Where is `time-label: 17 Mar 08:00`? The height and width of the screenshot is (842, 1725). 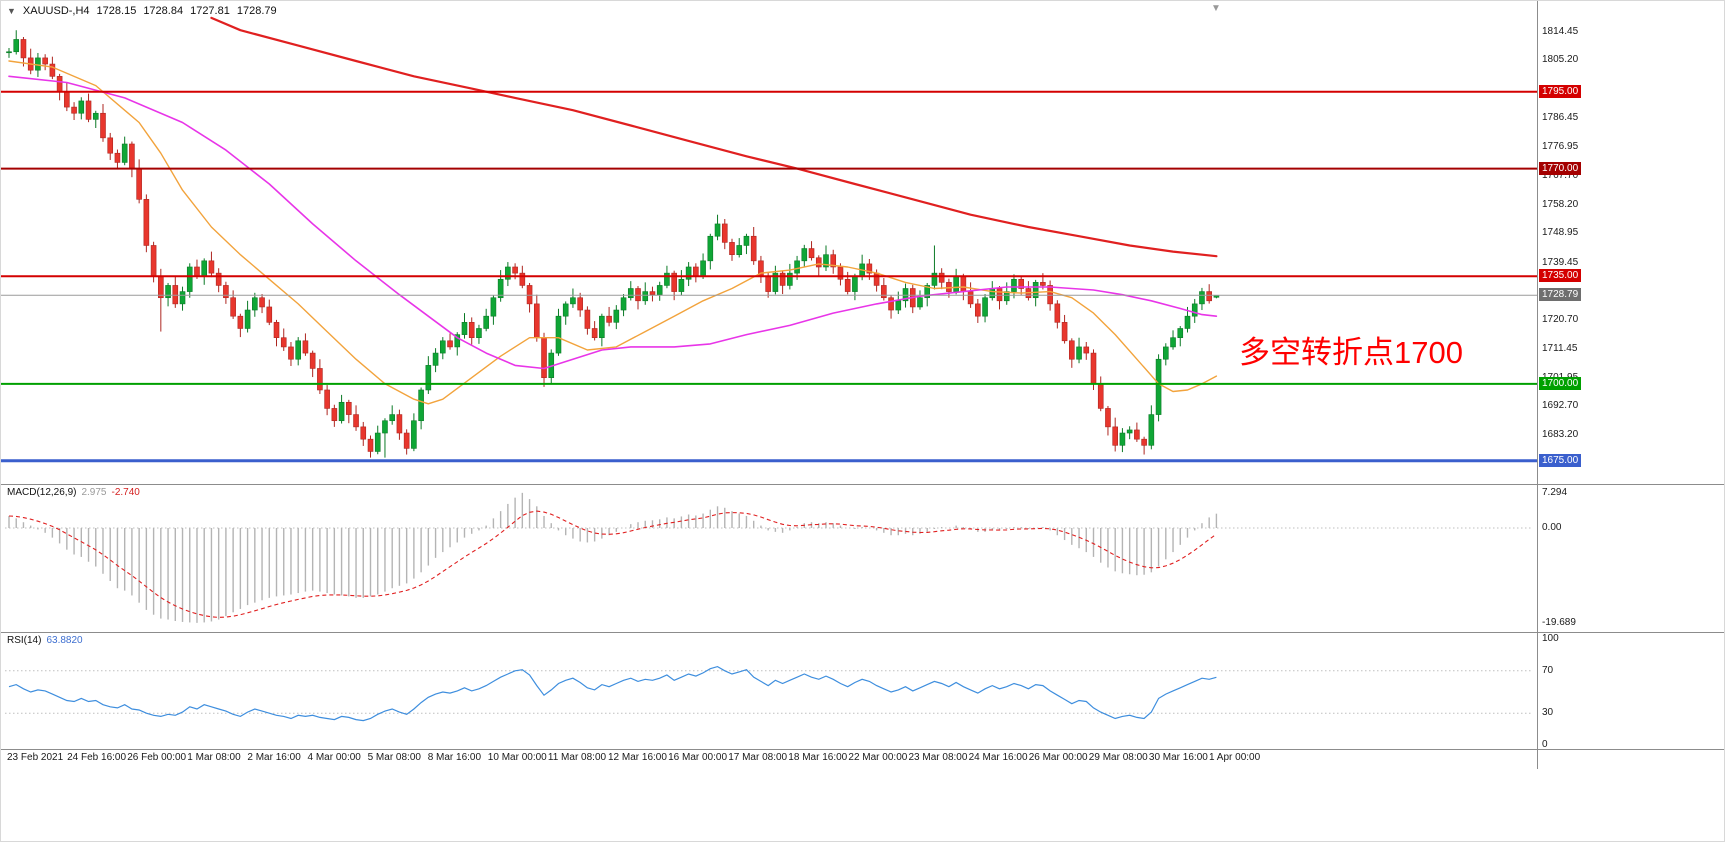
time-label: 17 Mar 08:00 is located at coordinates (758, 757).